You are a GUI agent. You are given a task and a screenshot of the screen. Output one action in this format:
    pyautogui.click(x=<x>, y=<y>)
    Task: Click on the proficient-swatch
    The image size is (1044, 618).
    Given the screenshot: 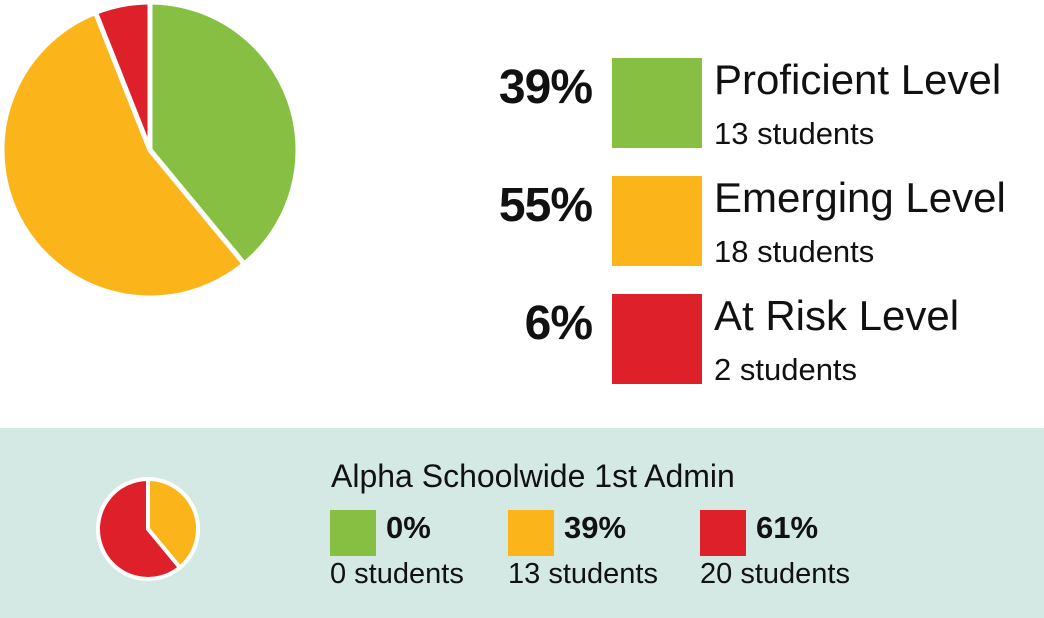 What is the action you would take?
    pyautogui.click(x=657, y=103)
    